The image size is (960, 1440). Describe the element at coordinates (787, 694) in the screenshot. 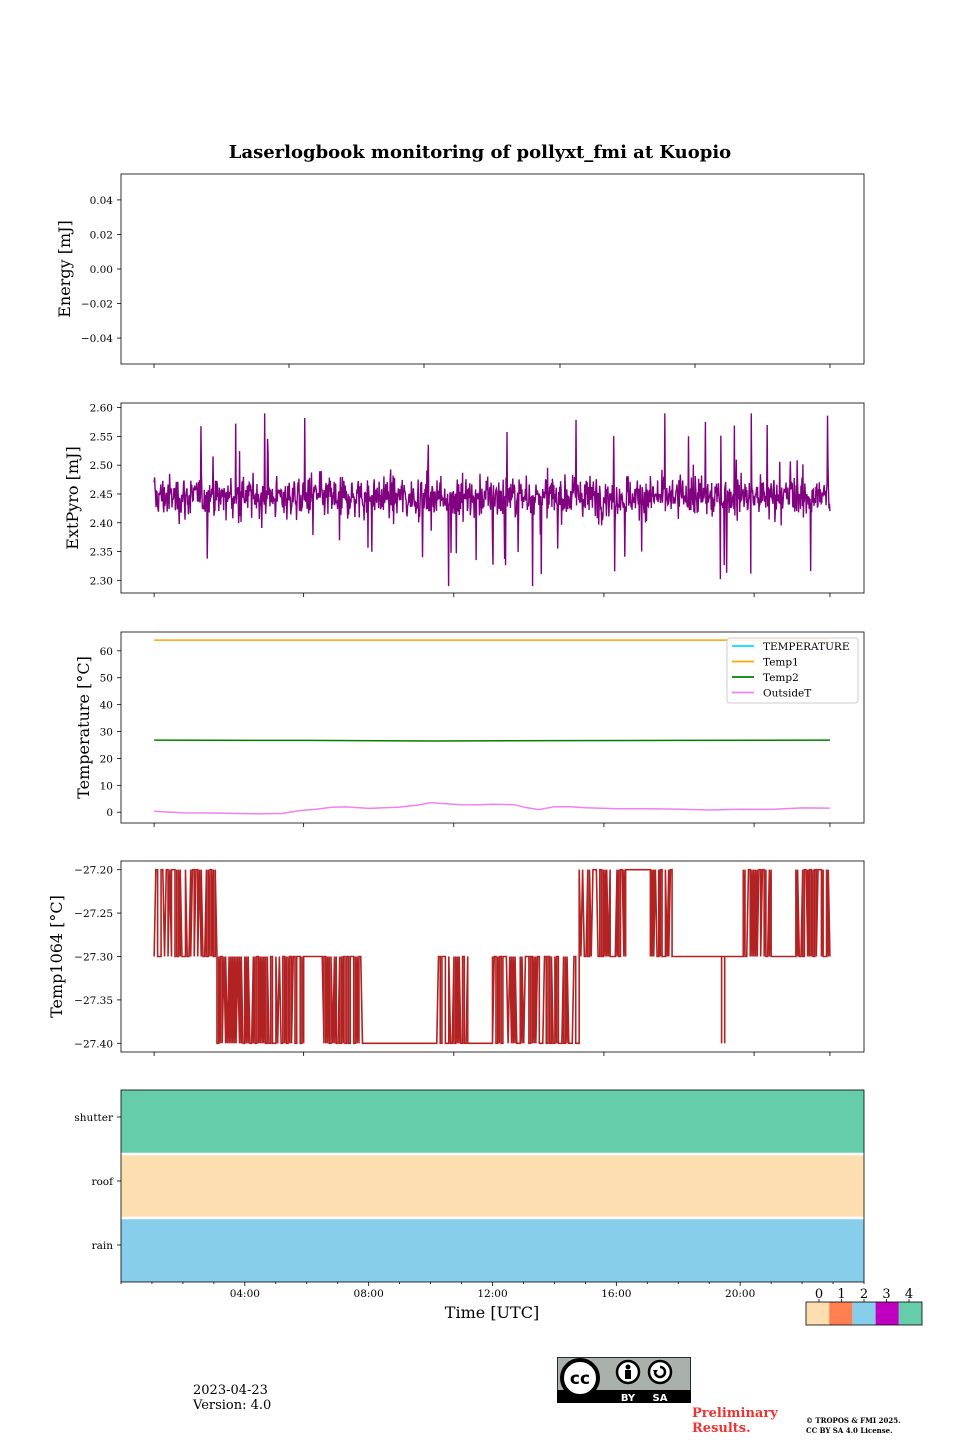

I see `legend-label: OutsideT` at that location.